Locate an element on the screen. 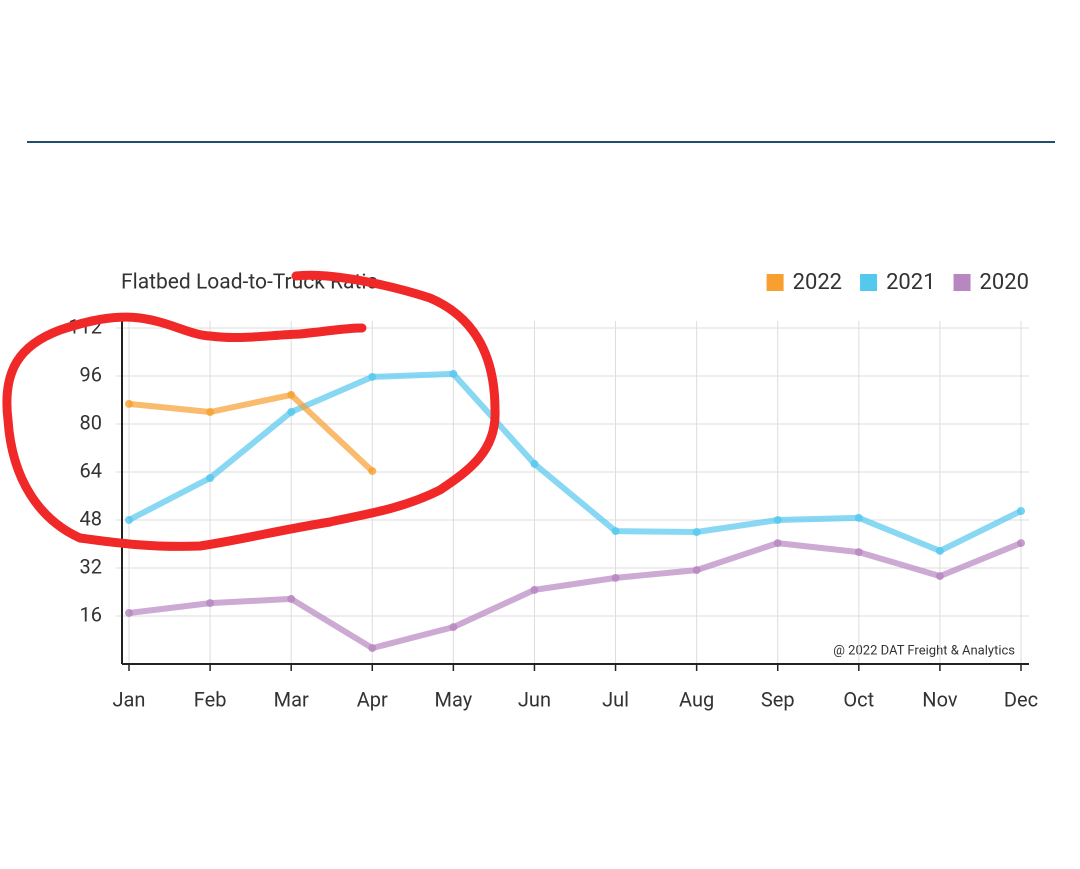  x-tick-label: Nov is located at coordinates (940, 699).